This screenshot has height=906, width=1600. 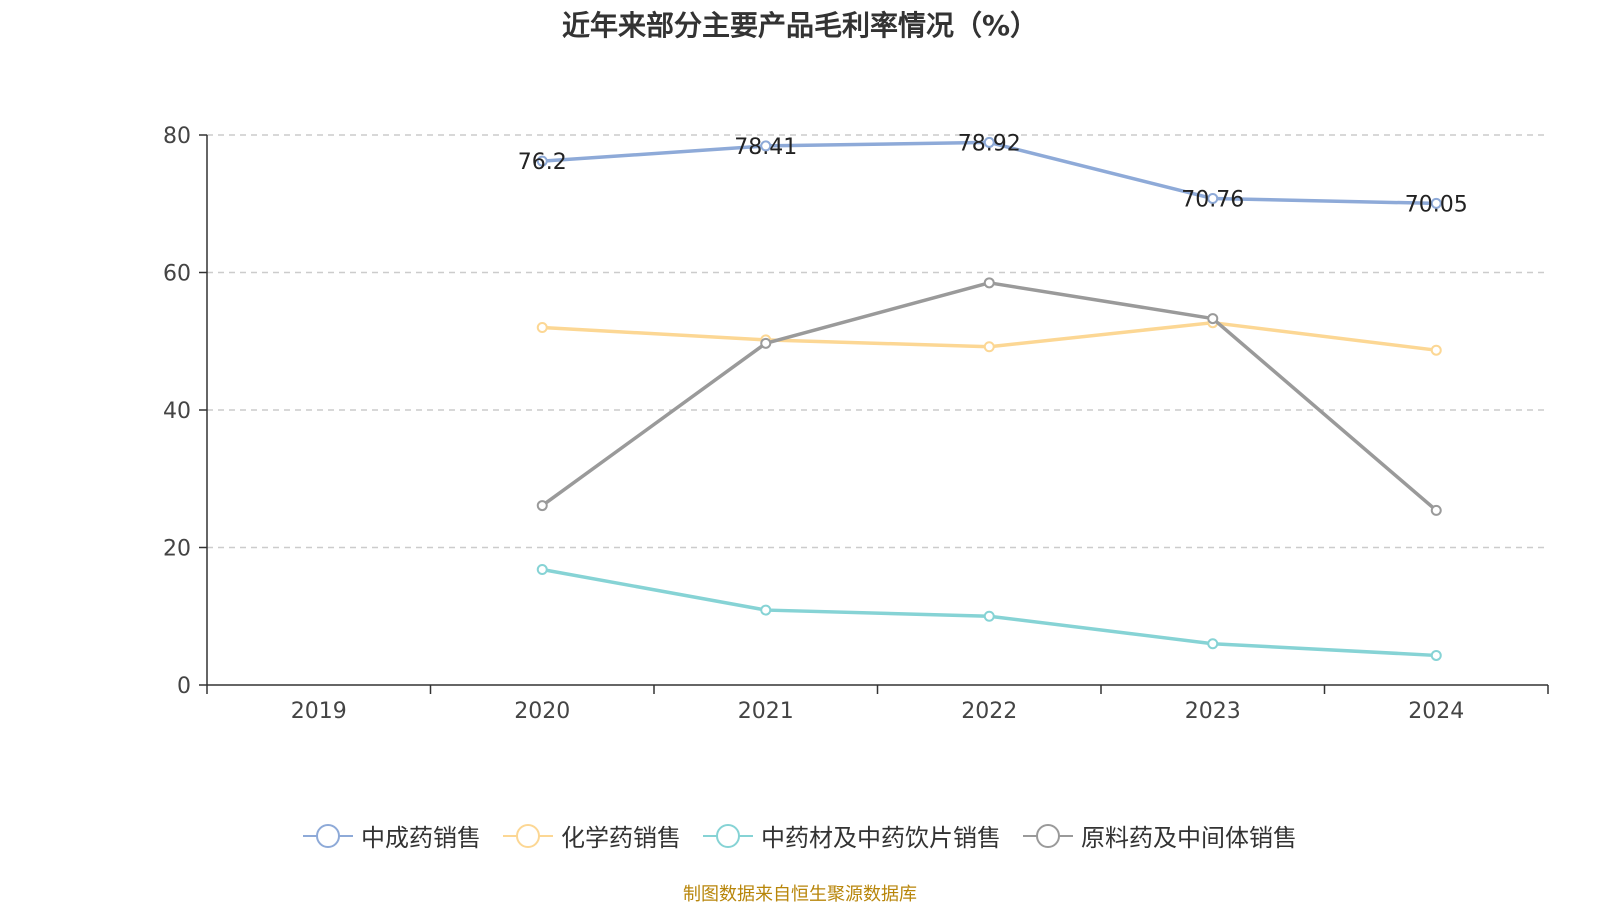 I want to click on legend-item: 化学药销售, so click(x=592, y=835).